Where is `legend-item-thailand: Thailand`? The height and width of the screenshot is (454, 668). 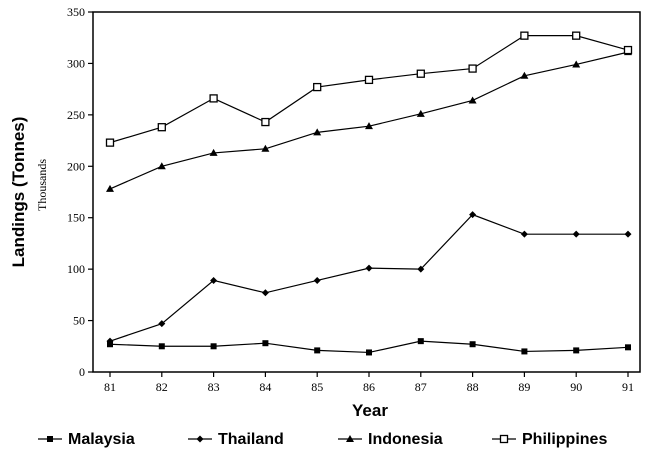
legend-item-thailand: Thailand is located at coordinates (236, 439).